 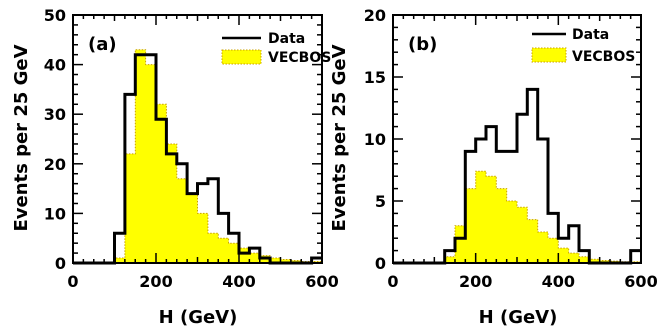 I want to click on y-tick-label: 15, so click(x=375, y=77).